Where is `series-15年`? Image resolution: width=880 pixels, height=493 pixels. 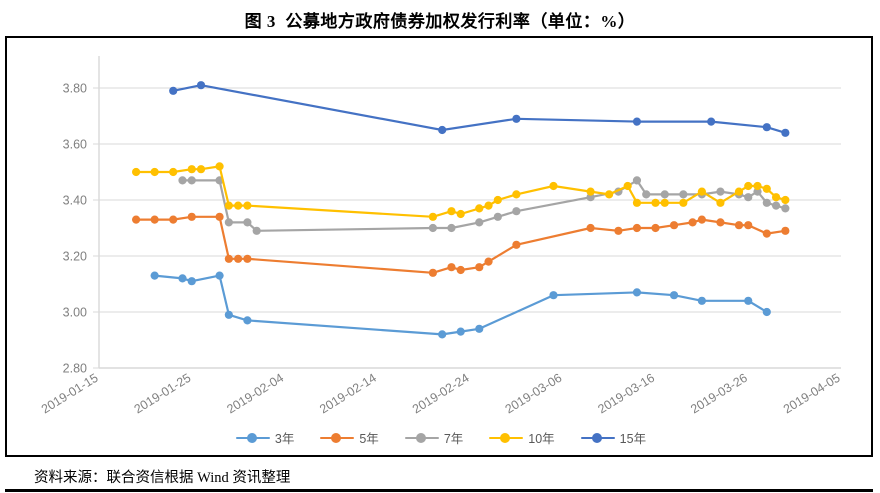 series-15年 is located at coordinates (479, 109).